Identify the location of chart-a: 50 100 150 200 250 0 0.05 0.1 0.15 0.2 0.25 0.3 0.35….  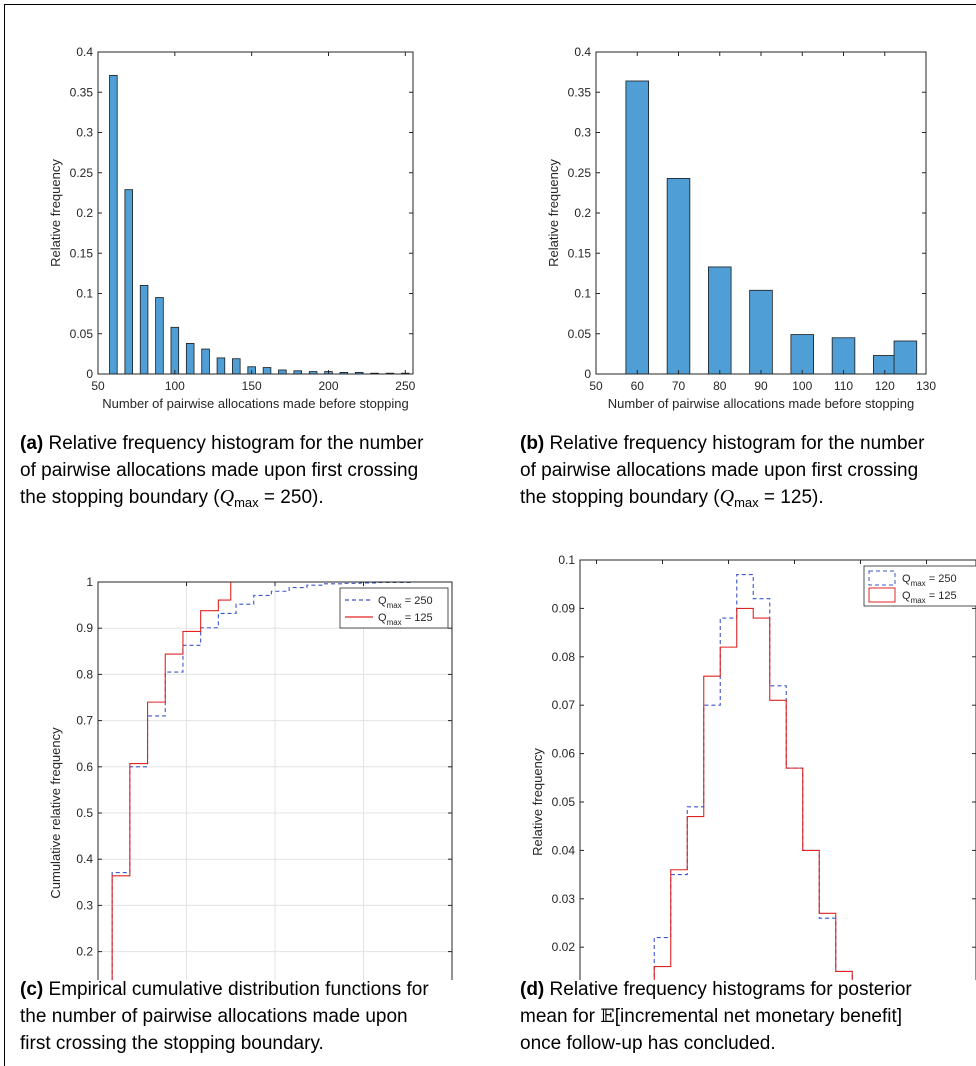
(232, 228).